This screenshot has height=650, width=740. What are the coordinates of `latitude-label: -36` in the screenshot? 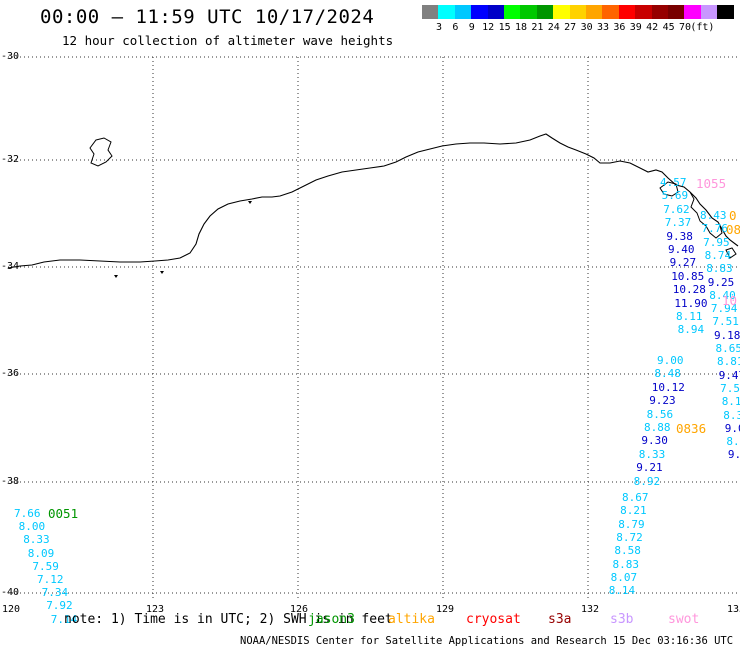 It's located at (10, 373).